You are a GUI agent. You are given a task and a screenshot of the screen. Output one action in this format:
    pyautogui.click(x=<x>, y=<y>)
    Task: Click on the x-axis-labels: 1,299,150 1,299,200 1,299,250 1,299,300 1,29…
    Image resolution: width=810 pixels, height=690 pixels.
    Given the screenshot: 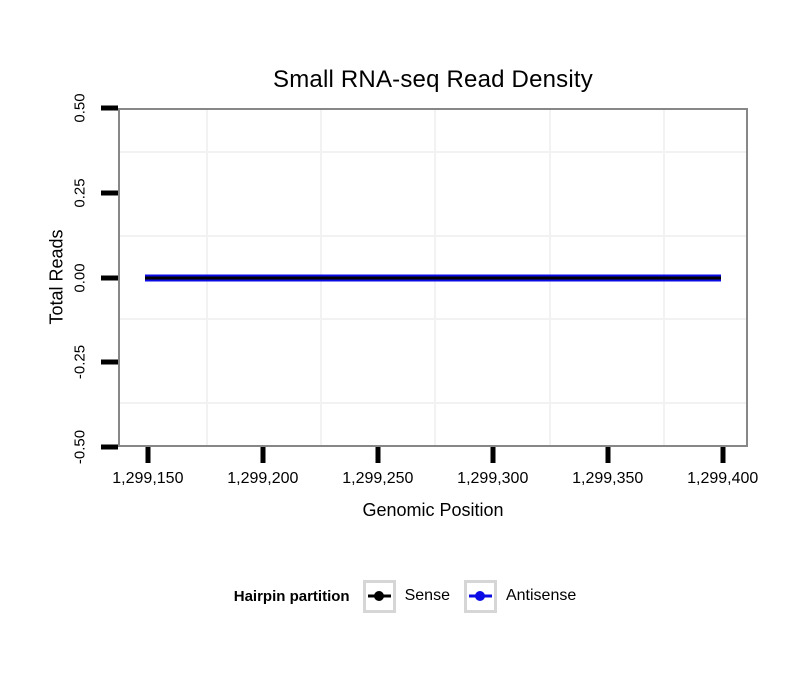 What is the action you would take?
    pyautogui.click(x=435, y=480)
    